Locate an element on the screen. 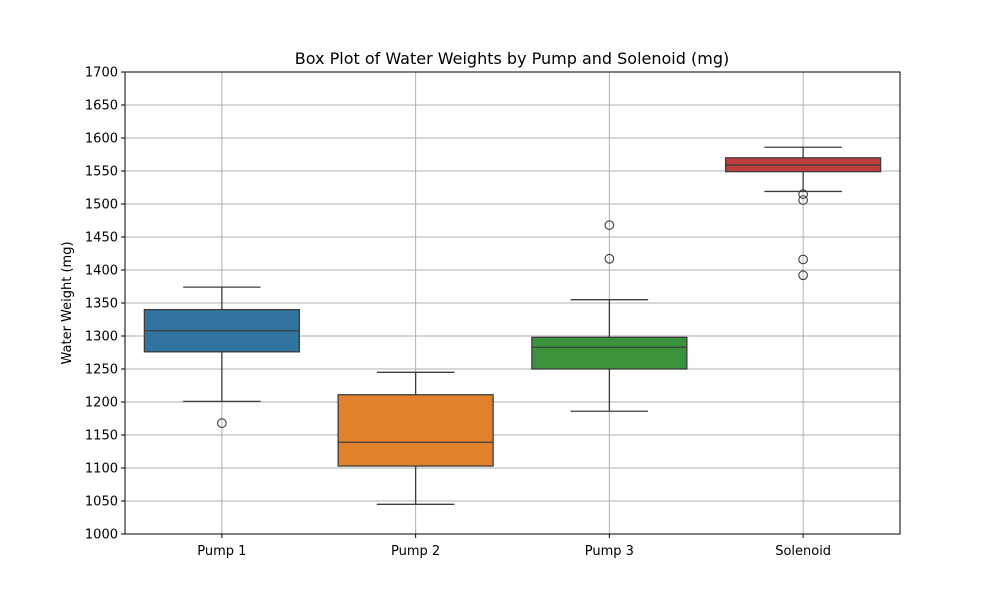 This screenshot has width=1000, height=600. y-tick-label: 1550 is located at coordinates (101, 172).